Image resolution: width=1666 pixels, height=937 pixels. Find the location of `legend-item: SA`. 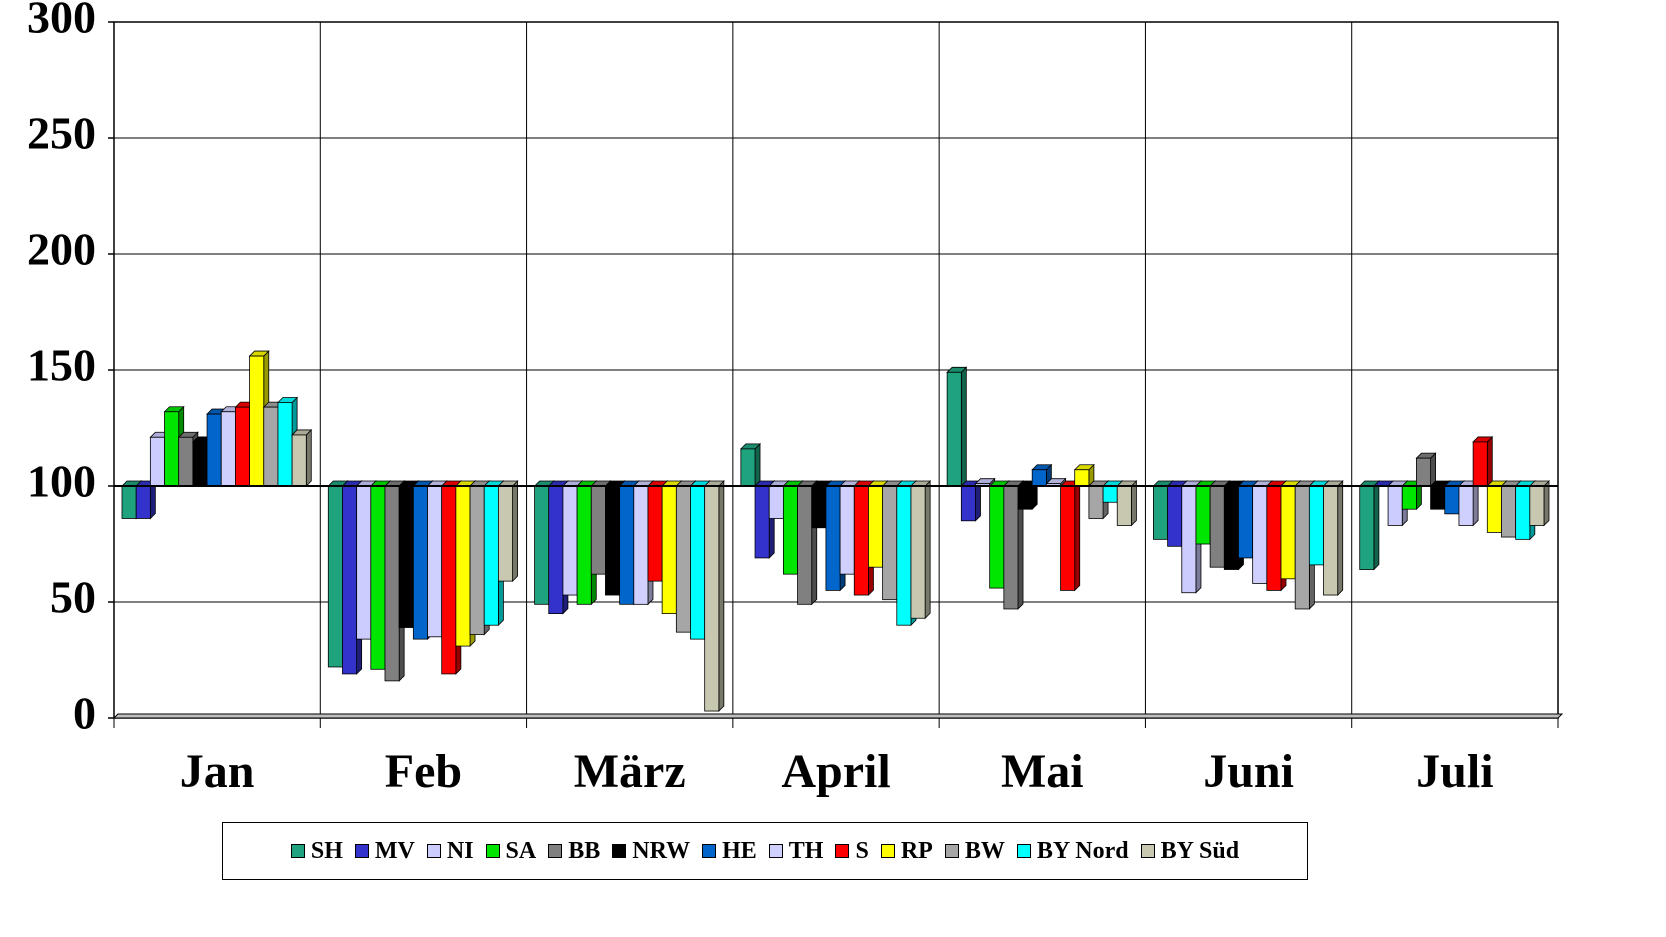

legend-item: SA is located at coordinates (511, 851).